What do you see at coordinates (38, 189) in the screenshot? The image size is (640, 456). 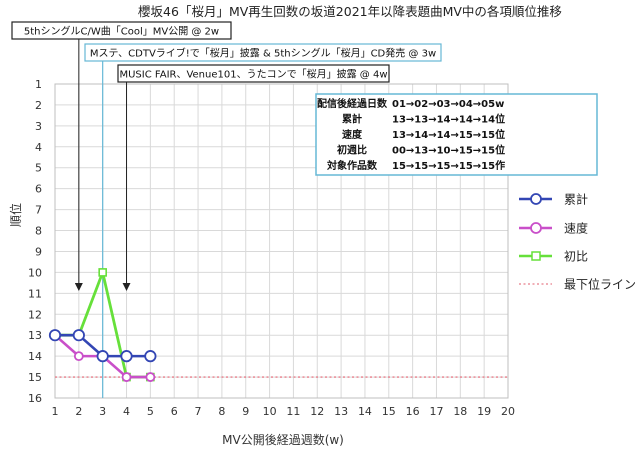 I see `y-tick-label: 6` at bounding box center [38, 189].